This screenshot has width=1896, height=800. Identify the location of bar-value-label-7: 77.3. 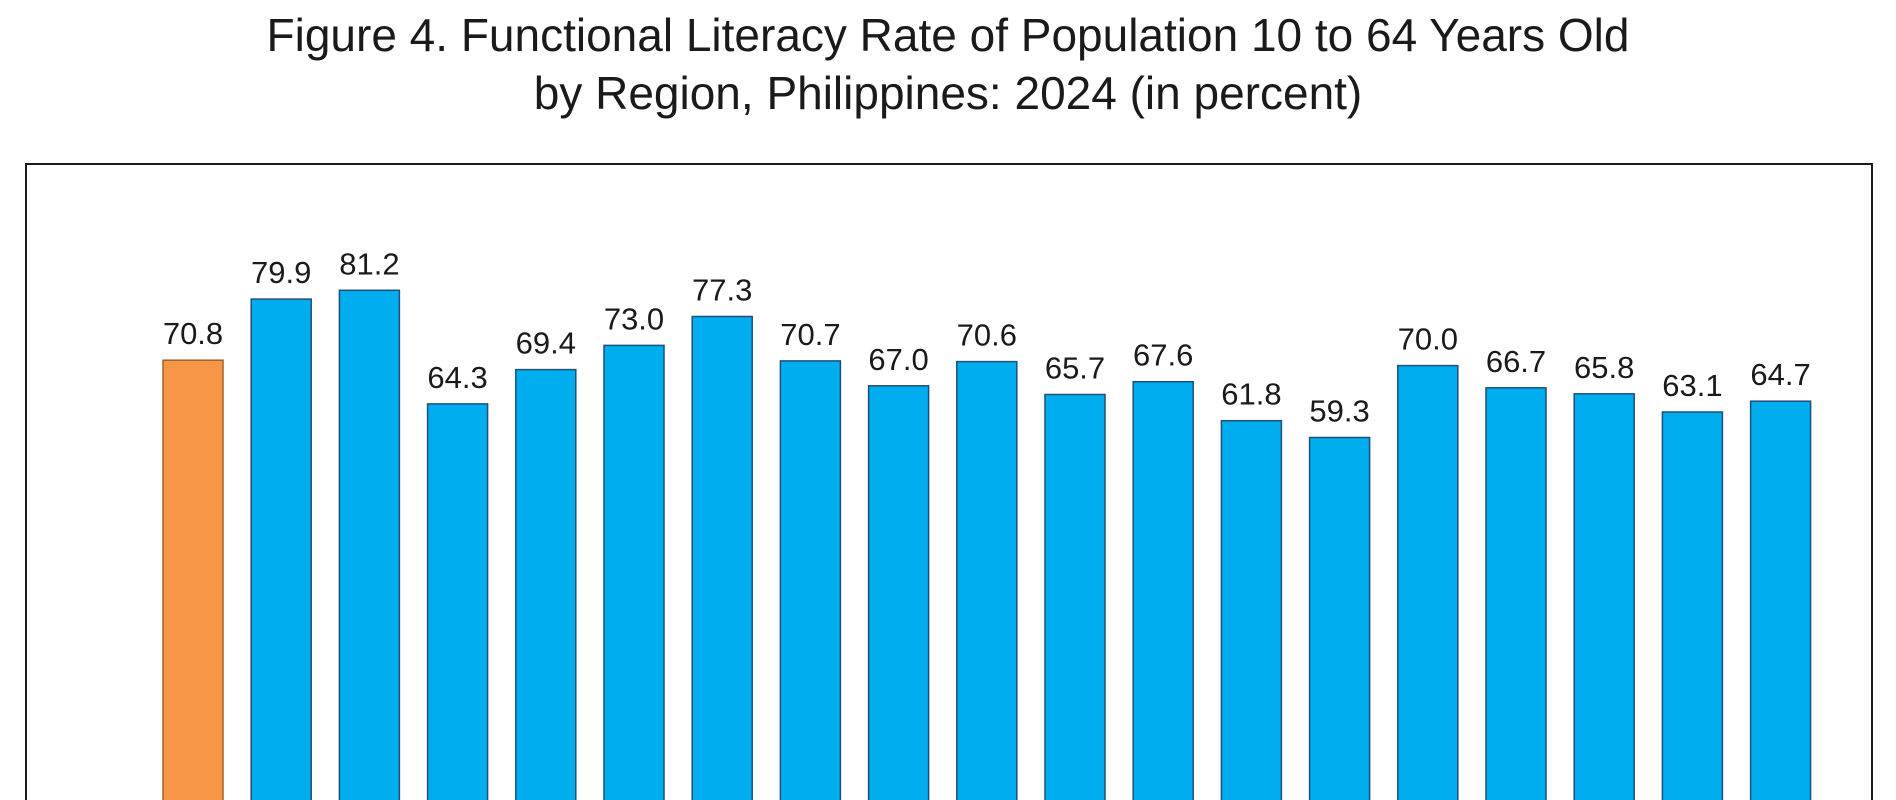
(722, 290).